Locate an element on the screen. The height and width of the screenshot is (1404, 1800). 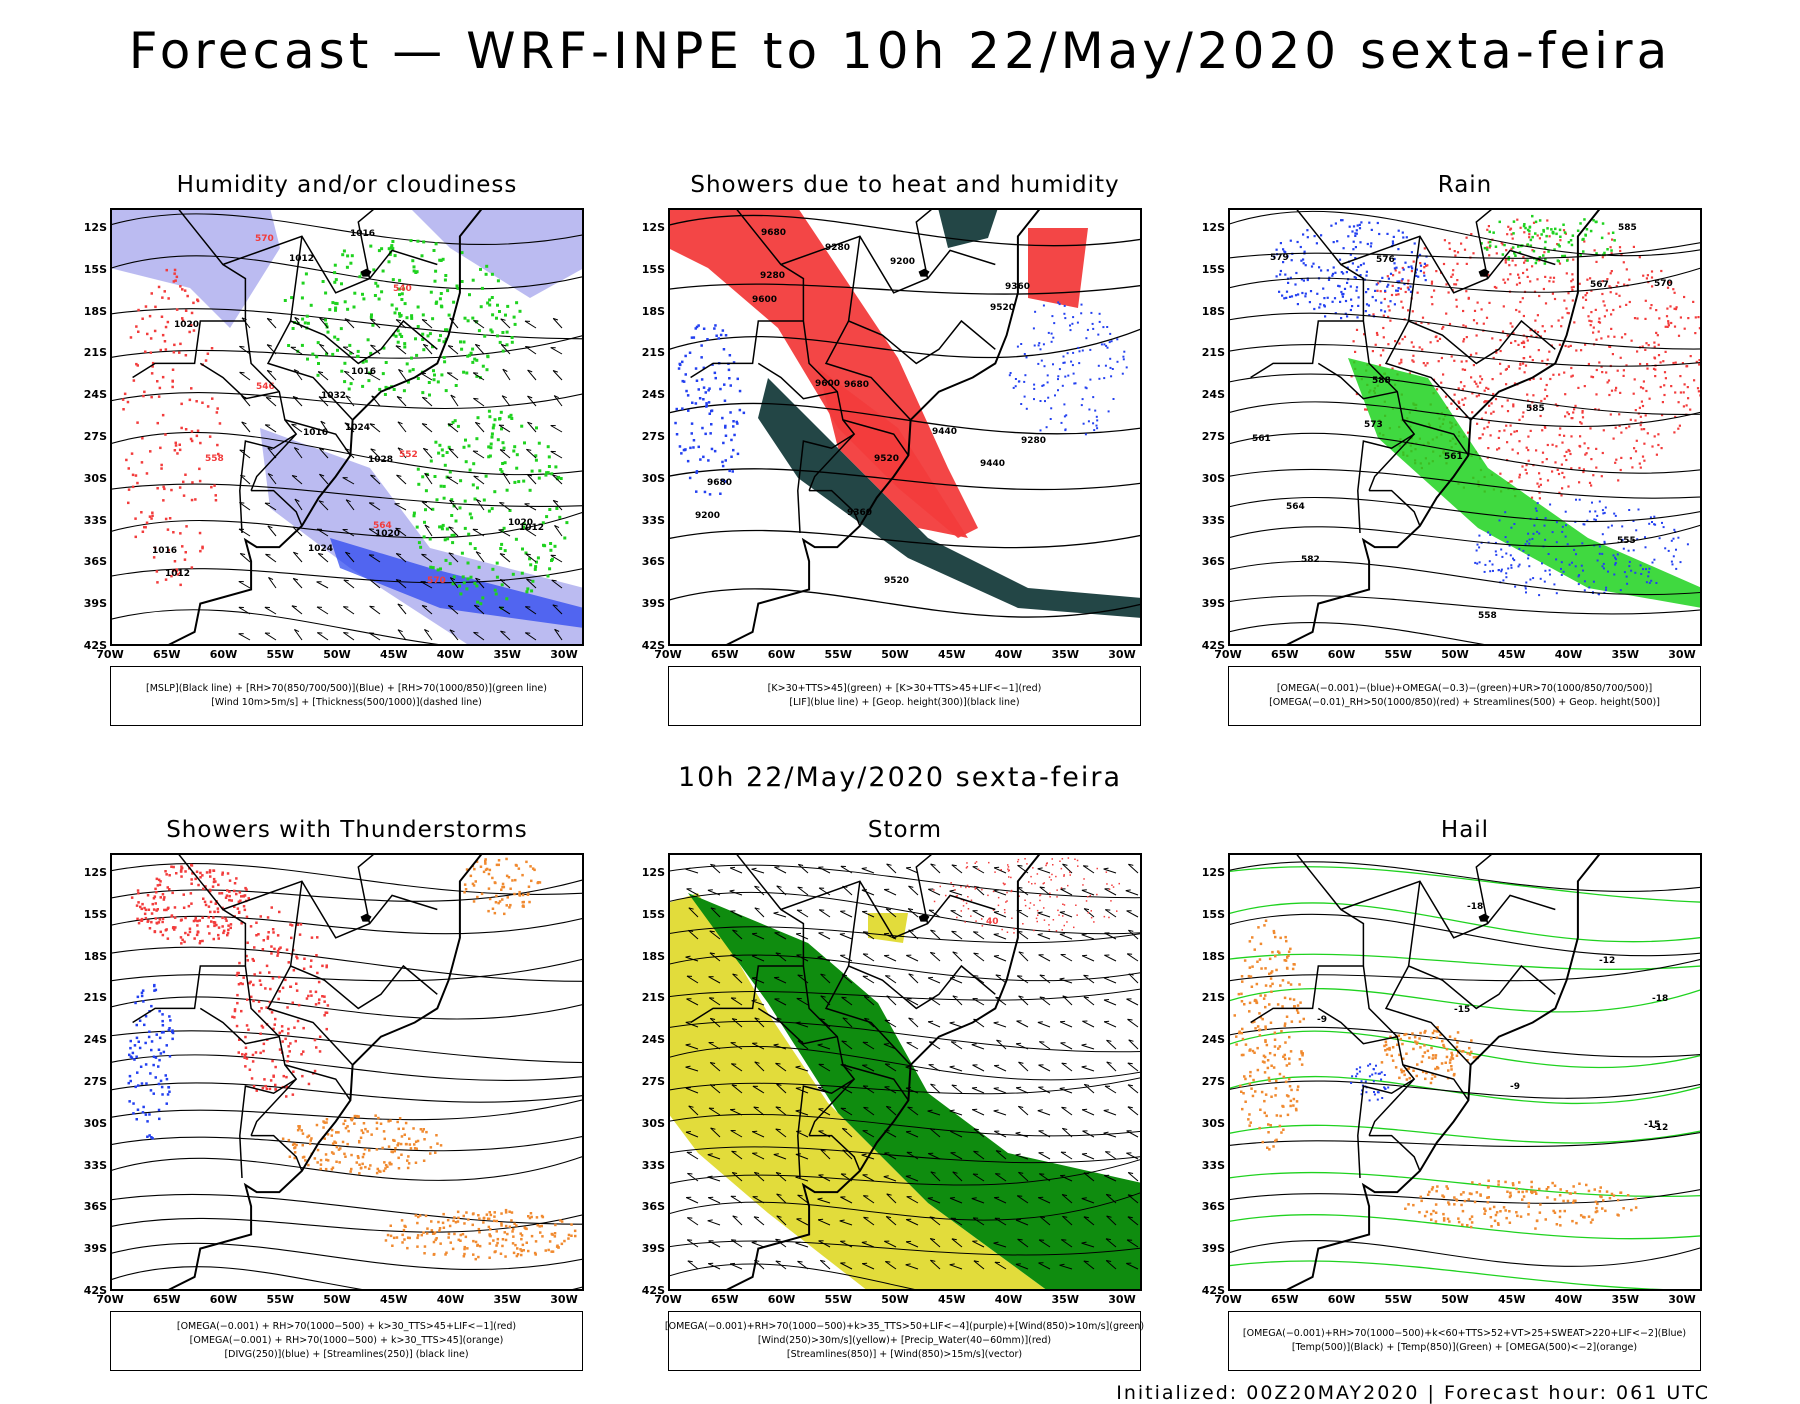
lat-tick-label: 18S is located at coordinates (92, 311).